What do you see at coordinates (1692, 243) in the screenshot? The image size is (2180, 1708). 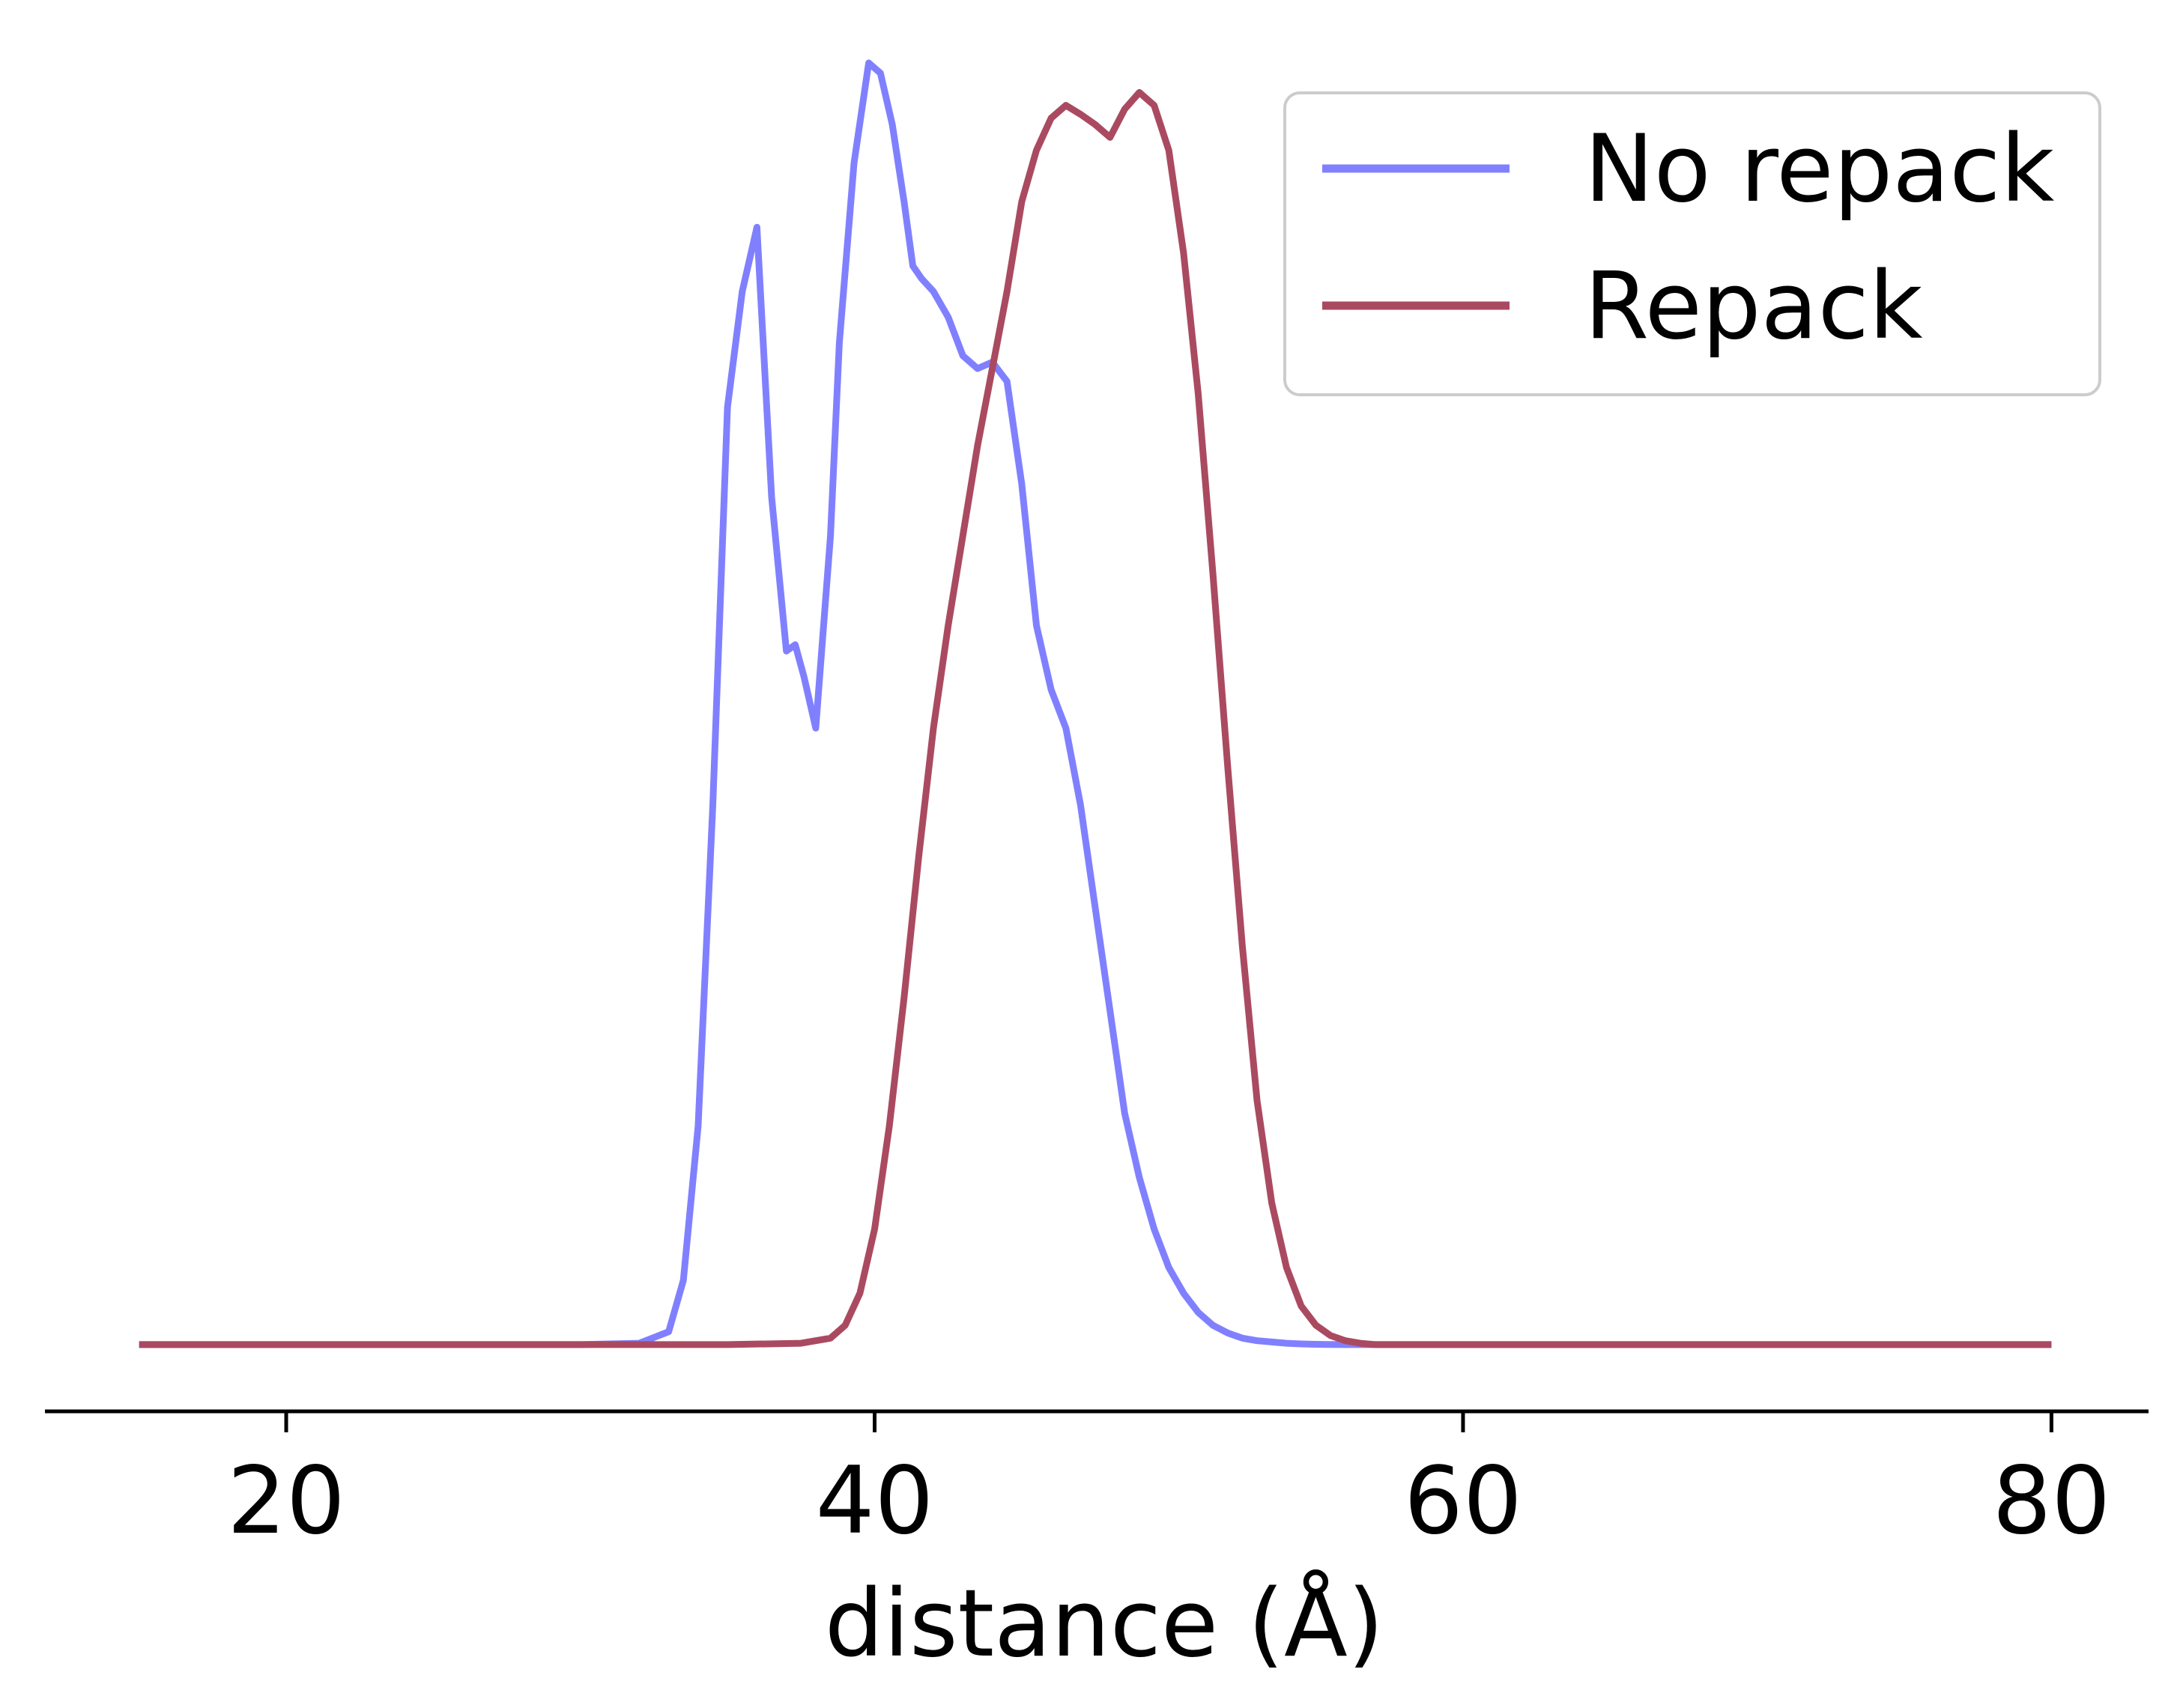 I see `legend: No repack Repack` at bounding box center [1692, 243].